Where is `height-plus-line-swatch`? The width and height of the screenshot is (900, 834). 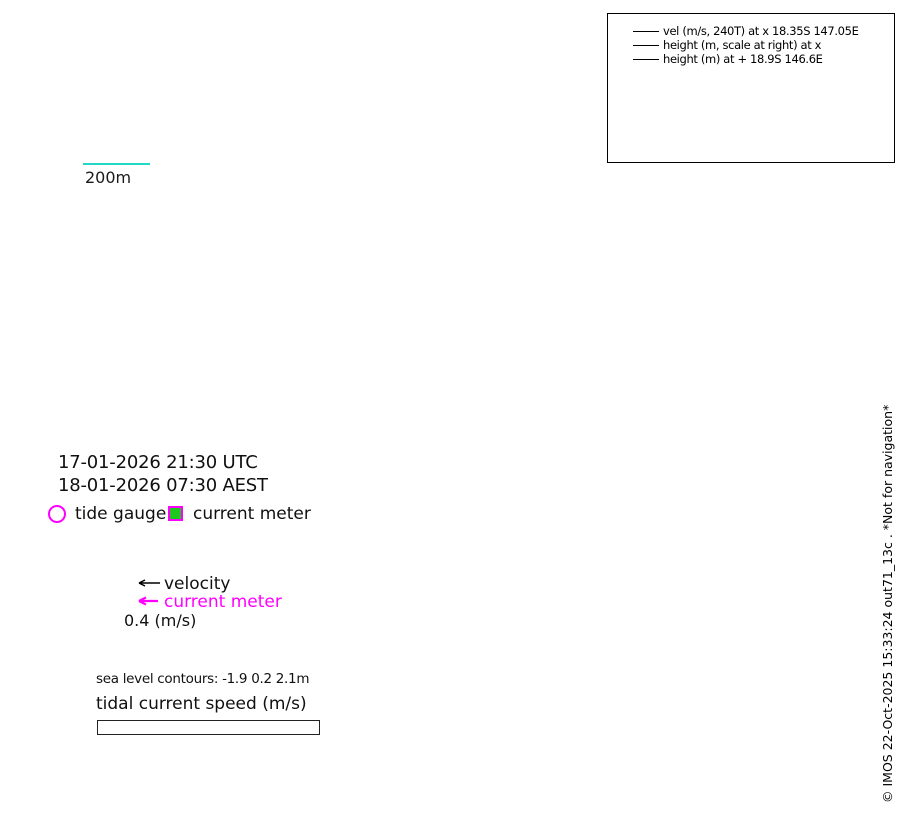 height-plus-line-swatch is located at coordinates (646, 59).